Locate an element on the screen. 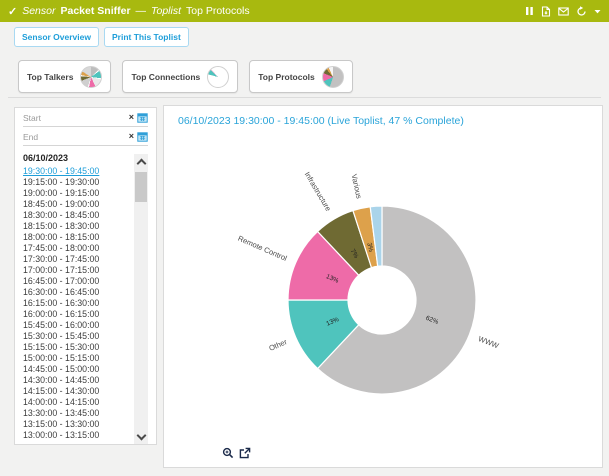 The width and height of the screenshot is (609, 476). toplist-interval-link: 14:45:00 - 15:00:00 is located at coordinates (61, 369).